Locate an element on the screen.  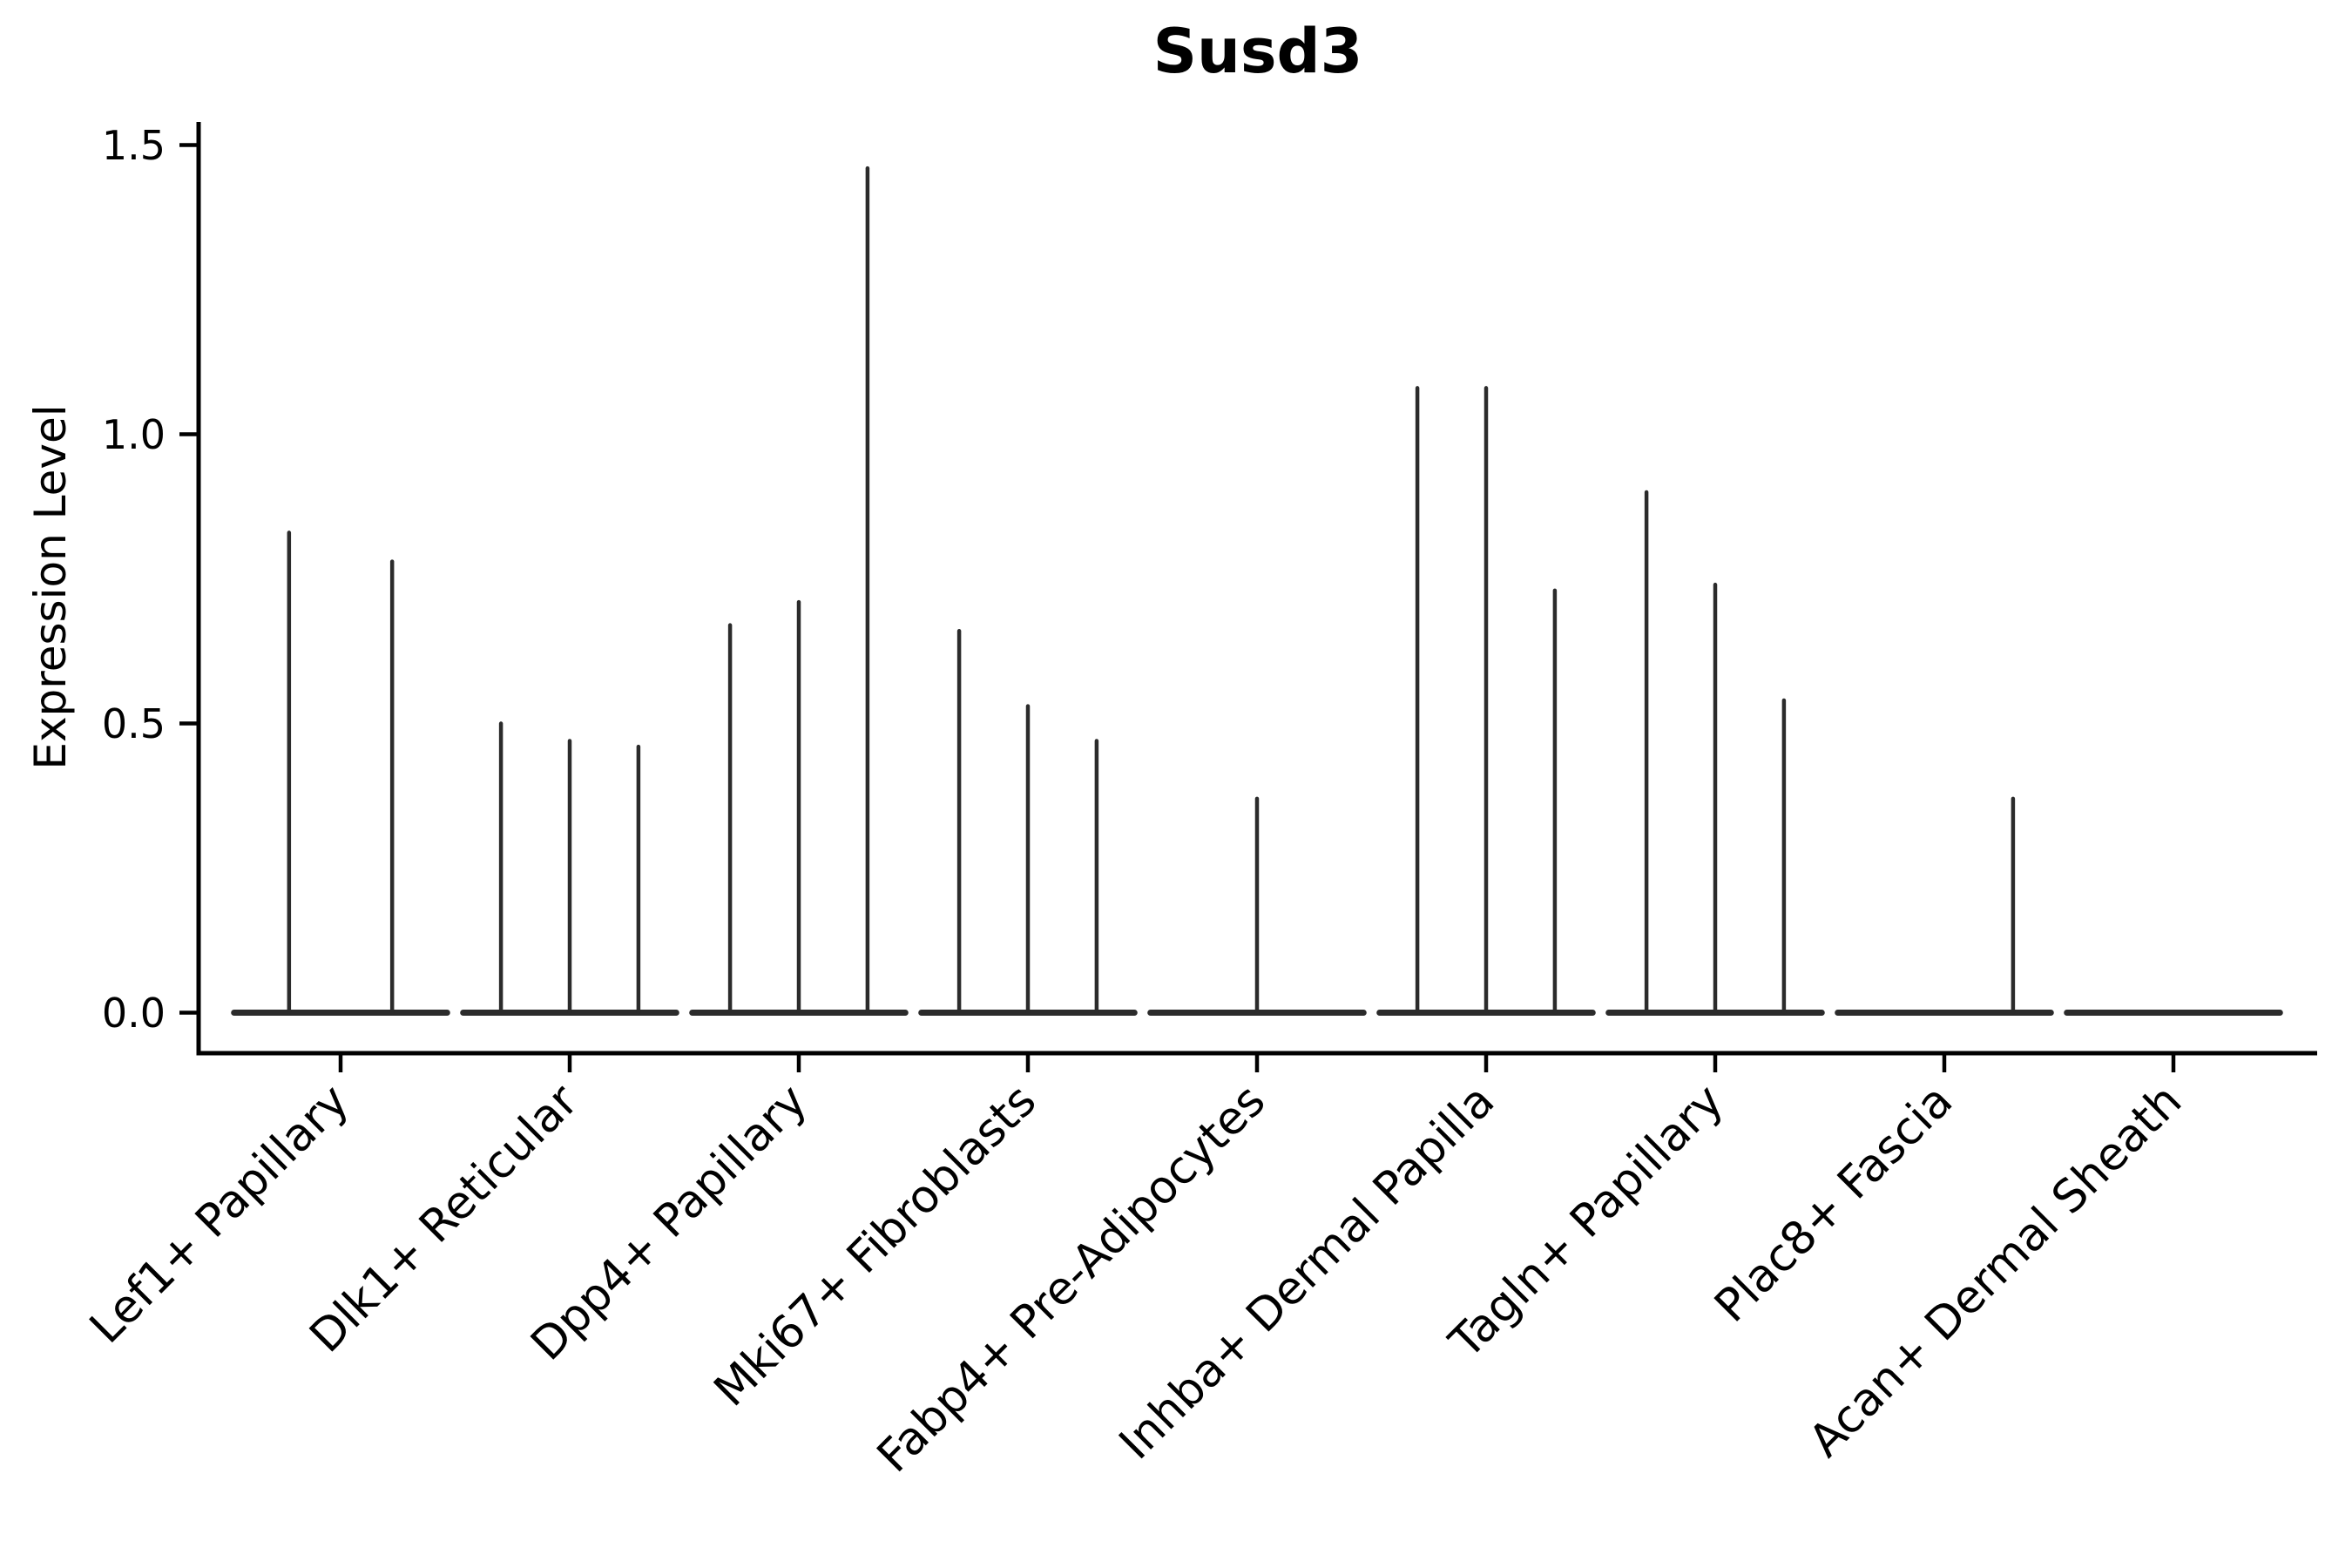
x-category-label: Inhba+ Dermal Papilla is located at coordinates (1307, 1272).